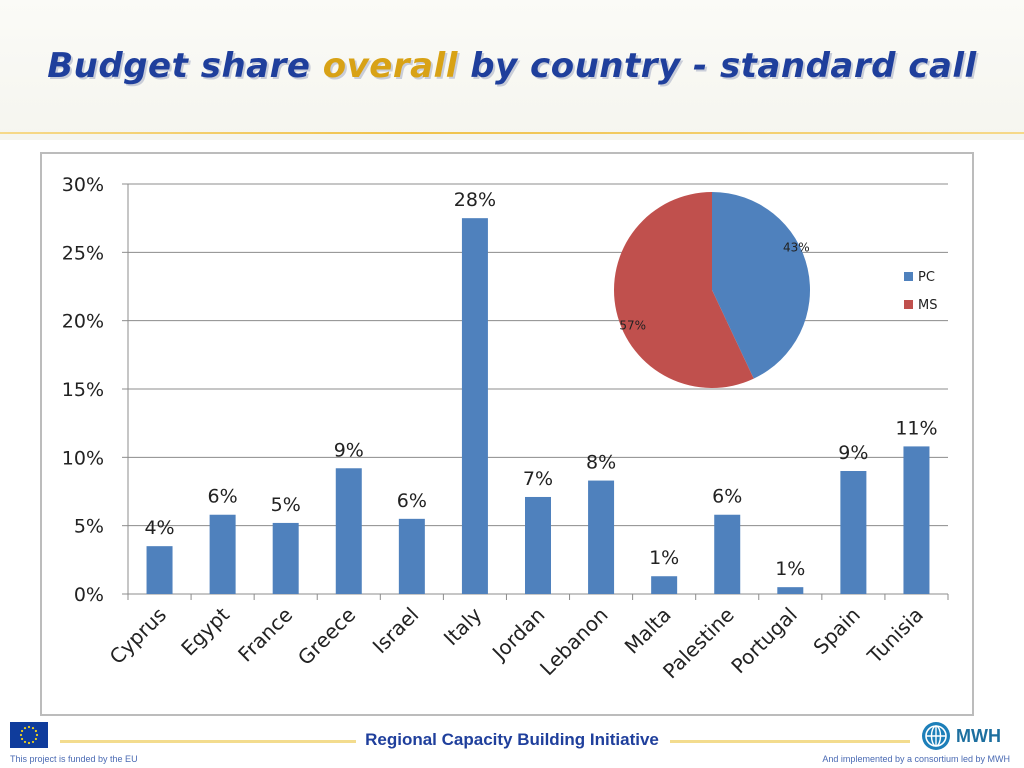  What do you see at coordinates (916, 428) in the screenshot?
I see `data-label: 11%` at bounding box center [916, 428].